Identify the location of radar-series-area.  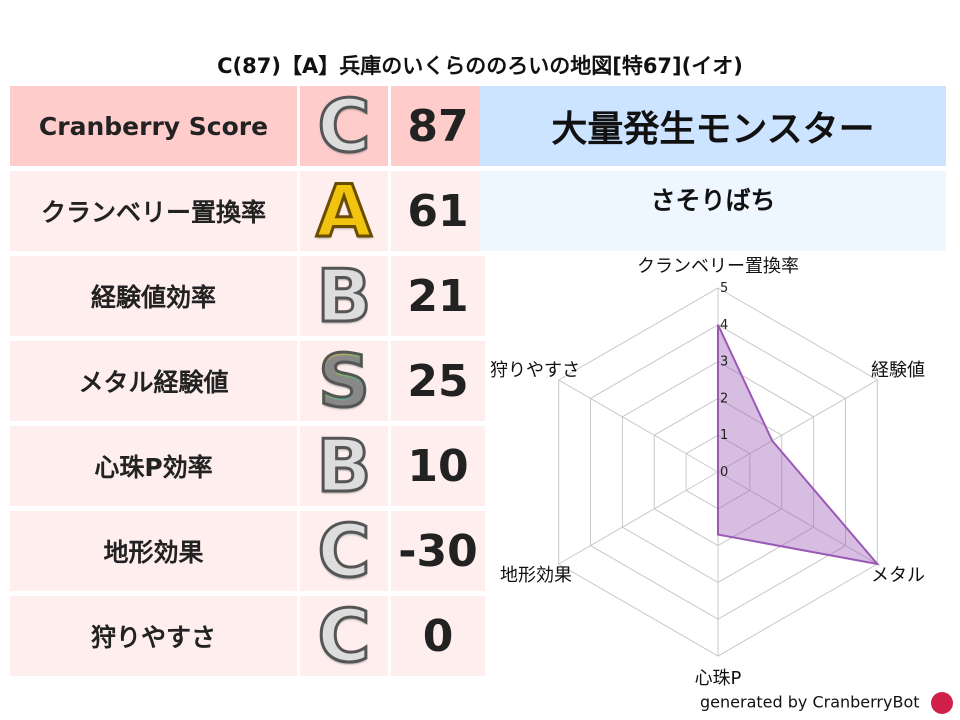
(798, 445).